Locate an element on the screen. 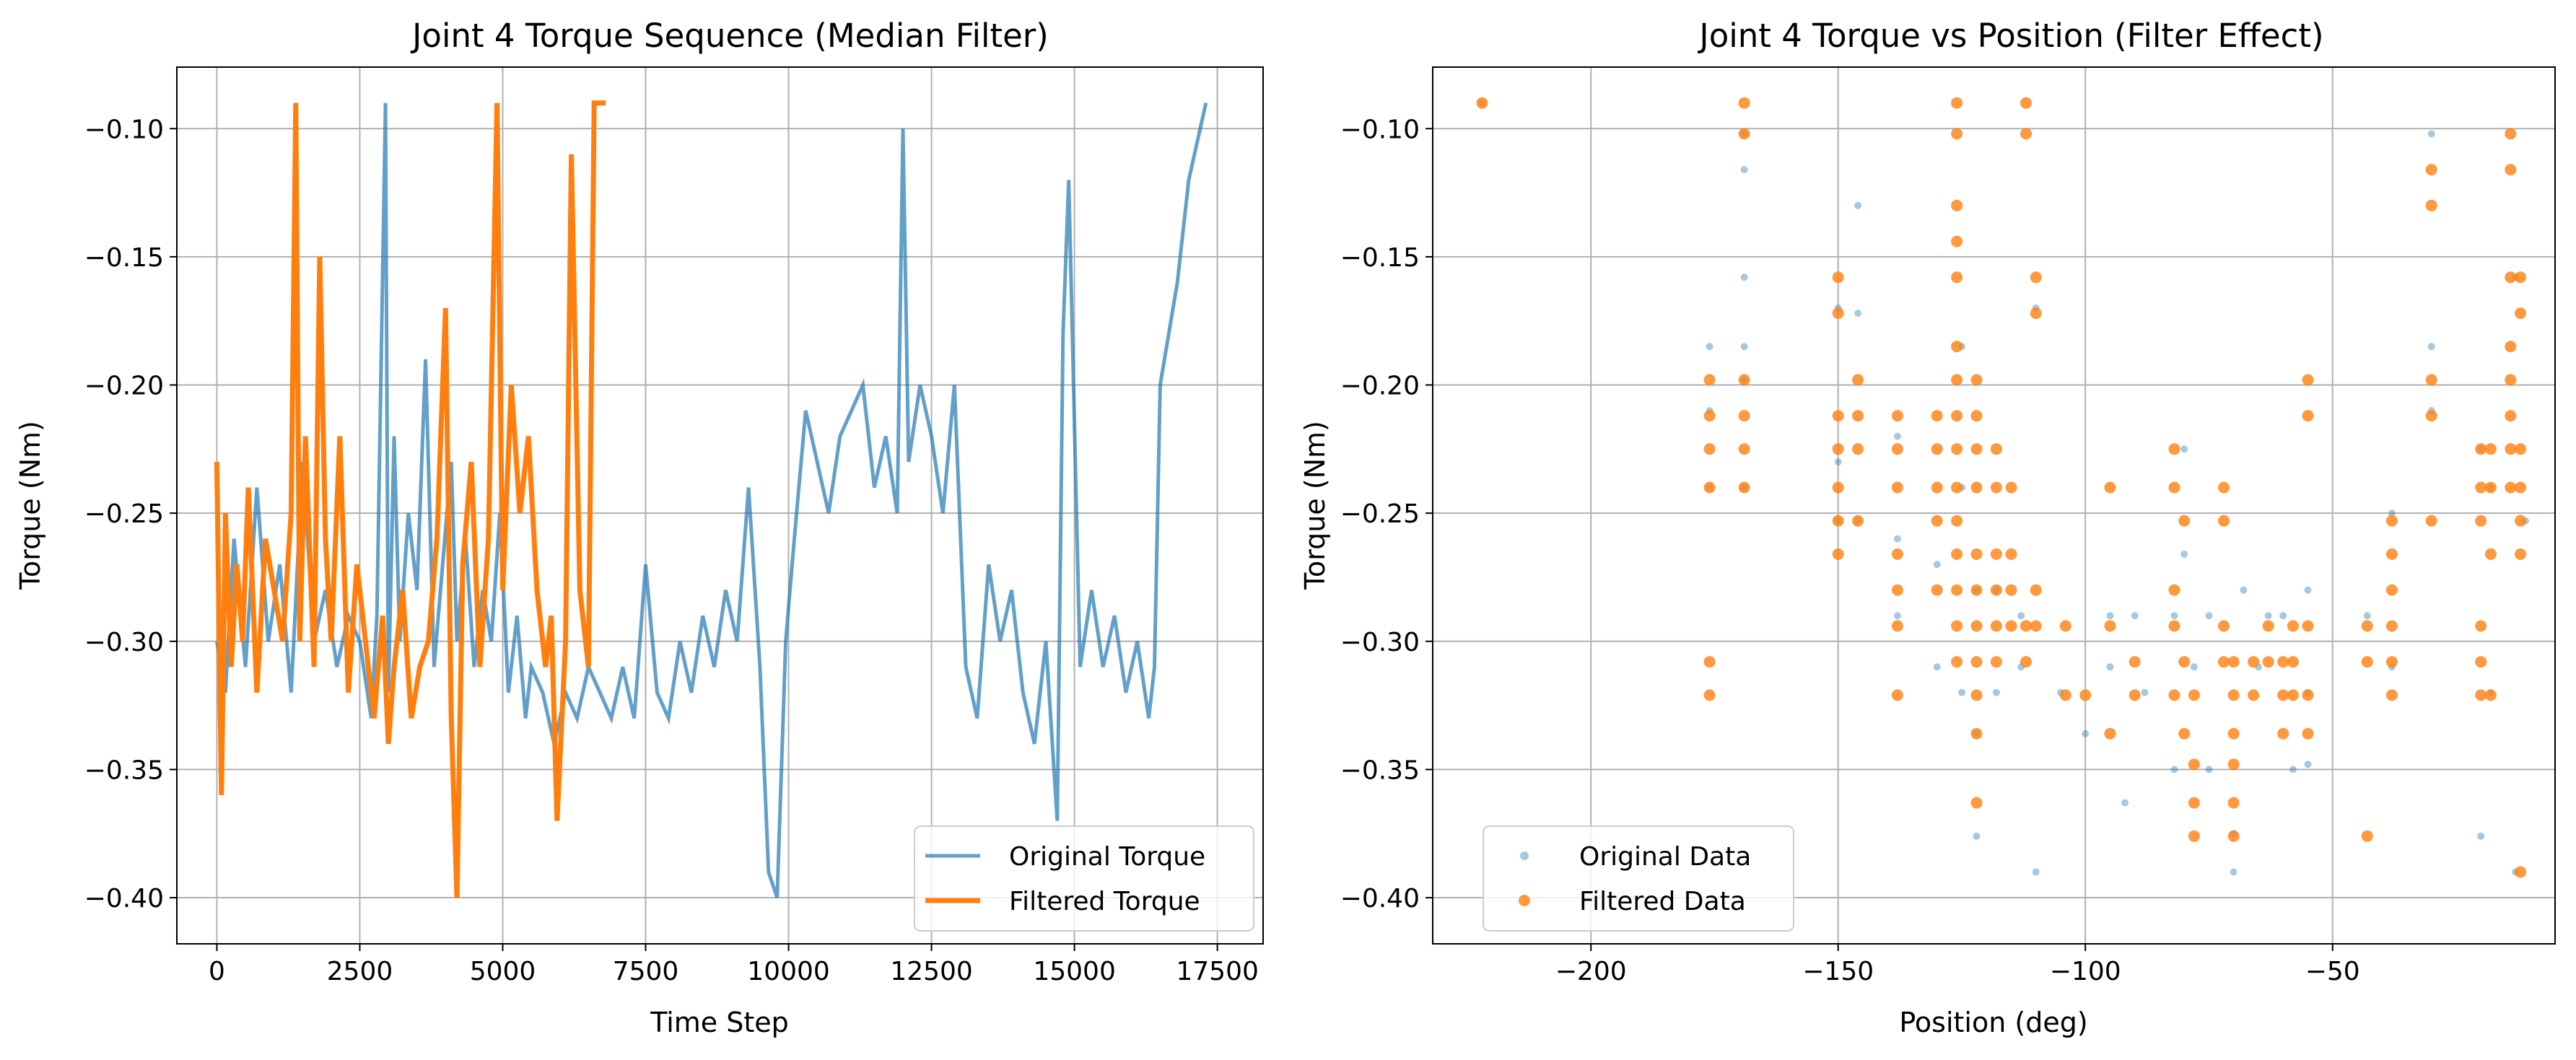 This screenshot has height=1060, width=2576. x-tick-label: −50 is located at coordinates (2332, 971).